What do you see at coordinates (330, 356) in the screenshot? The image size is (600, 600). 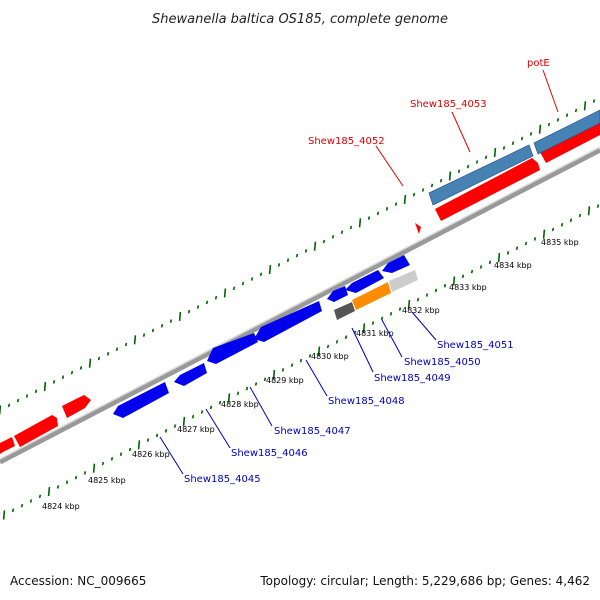 I see `scale-label: 4830 kbp` at bounding box center [330, 356].